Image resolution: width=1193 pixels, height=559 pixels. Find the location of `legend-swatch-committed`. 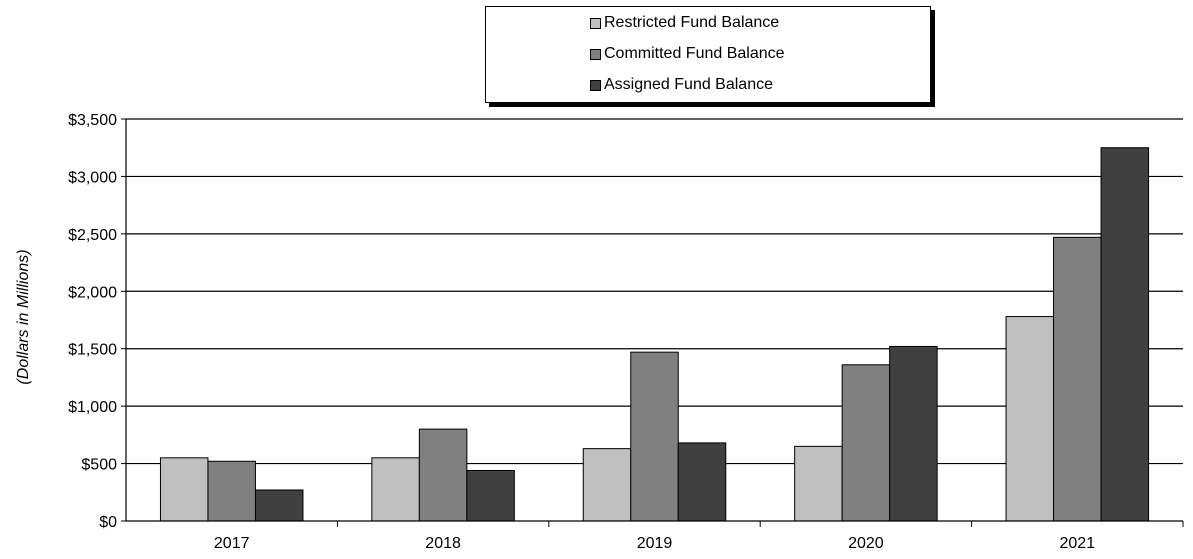

legend-swatch-committed is located at coordinates (595, 54).